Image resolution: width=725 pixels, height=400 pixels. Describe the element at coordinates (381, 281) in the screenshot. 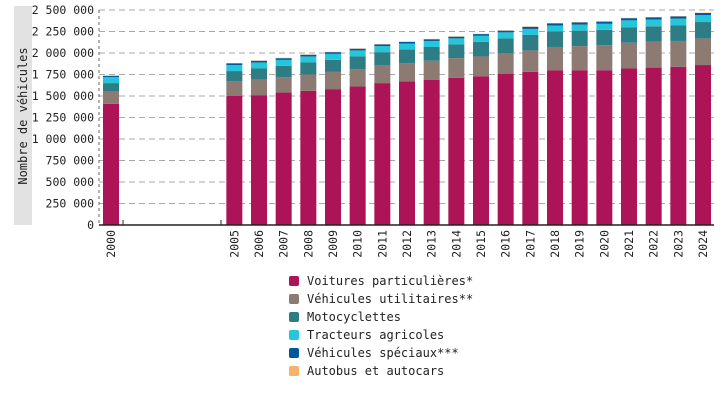

I see `legend-item: Voitures particulières*` at that location.